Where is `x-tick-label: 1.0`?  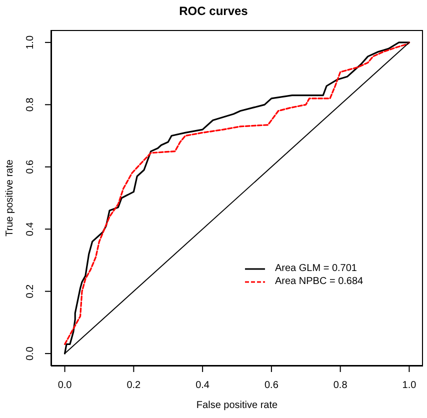
x-tick-label: 1.0 is located at coordinates (409, 385).